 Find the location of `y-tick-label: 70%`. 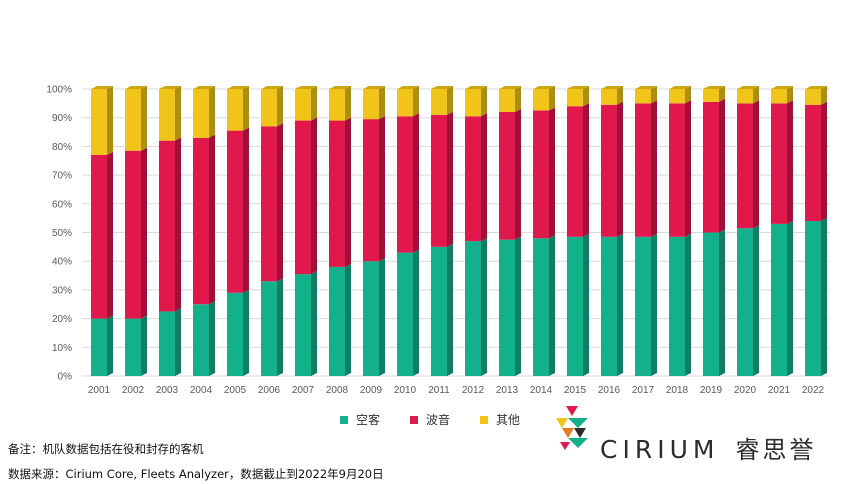

y-tick-label: 70% is located at coordinates (62, 176).